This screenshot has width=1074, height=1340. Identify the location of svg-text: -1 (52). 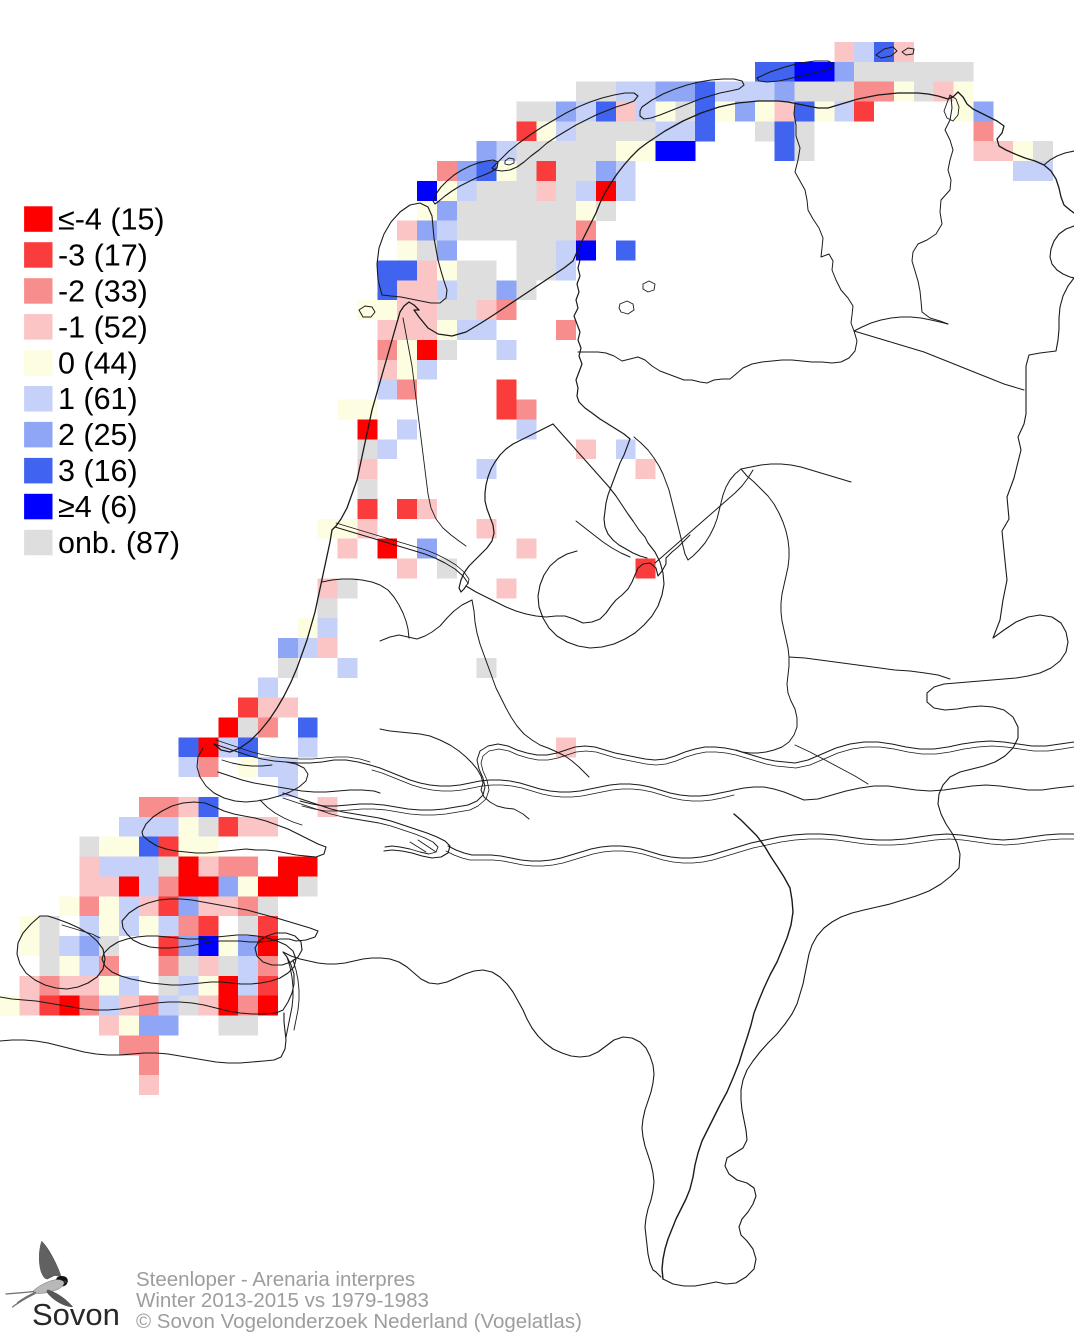
(103, 327).